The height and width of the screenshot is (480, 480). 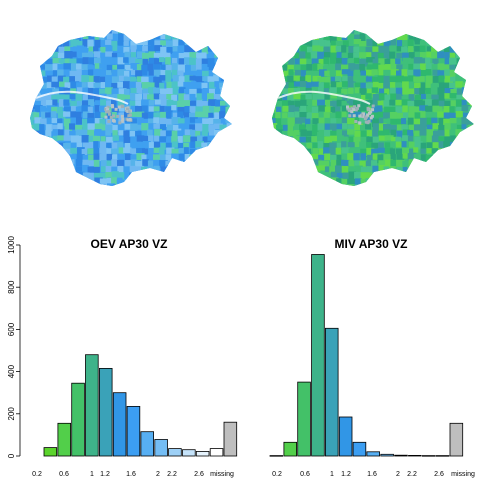 I want to click on oev-map, so click(x=131, y=108).